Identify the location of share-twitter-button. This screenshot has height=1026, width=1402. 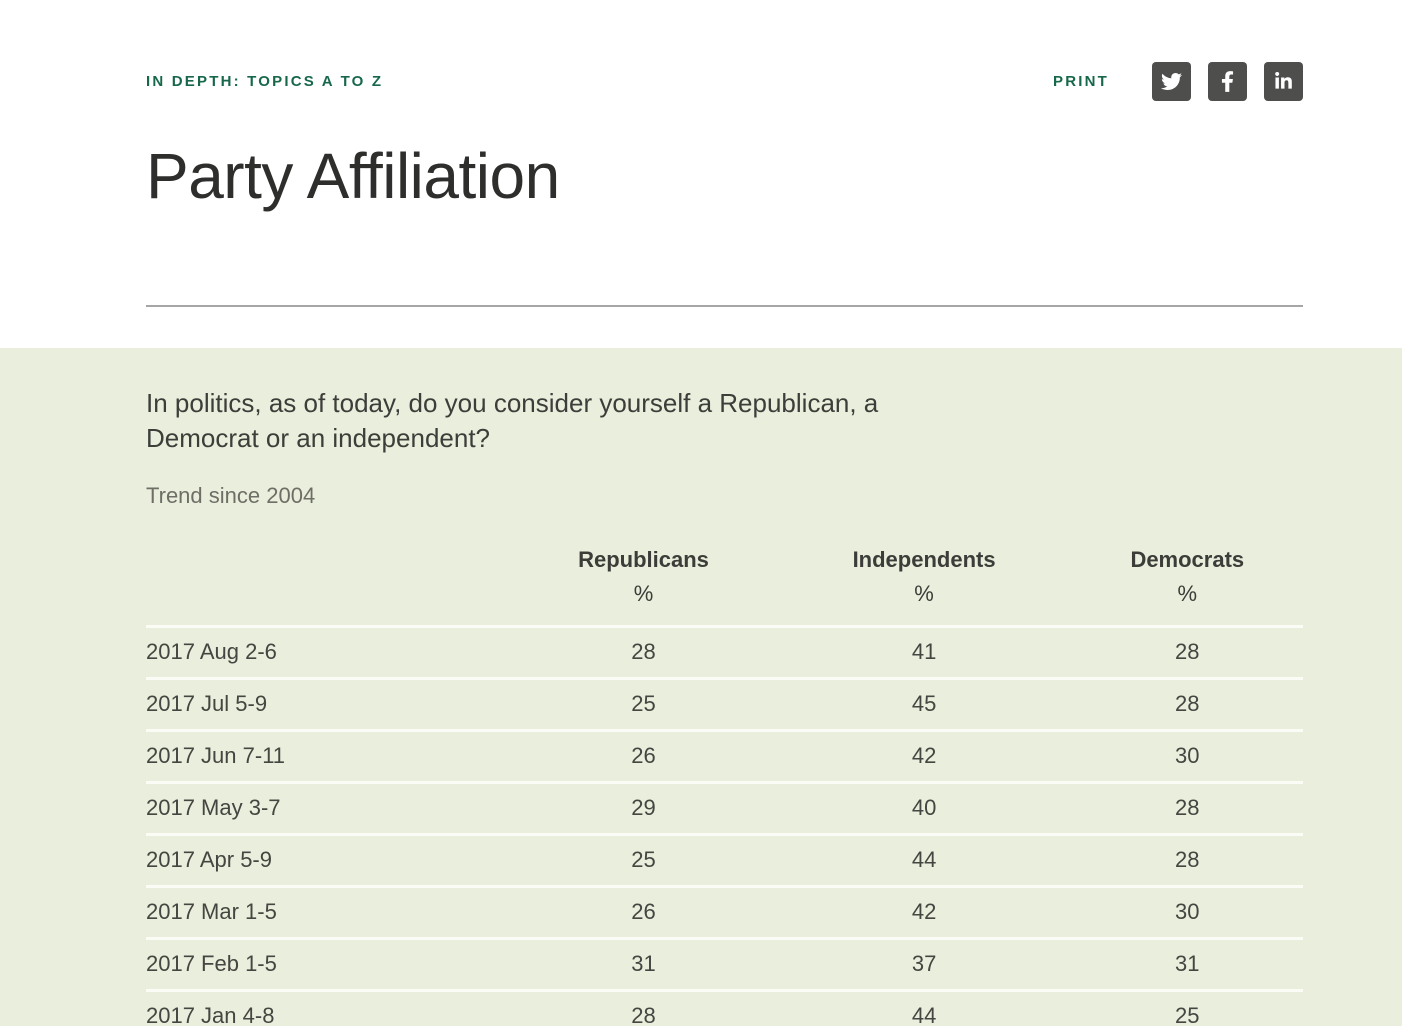
(1171, 81).